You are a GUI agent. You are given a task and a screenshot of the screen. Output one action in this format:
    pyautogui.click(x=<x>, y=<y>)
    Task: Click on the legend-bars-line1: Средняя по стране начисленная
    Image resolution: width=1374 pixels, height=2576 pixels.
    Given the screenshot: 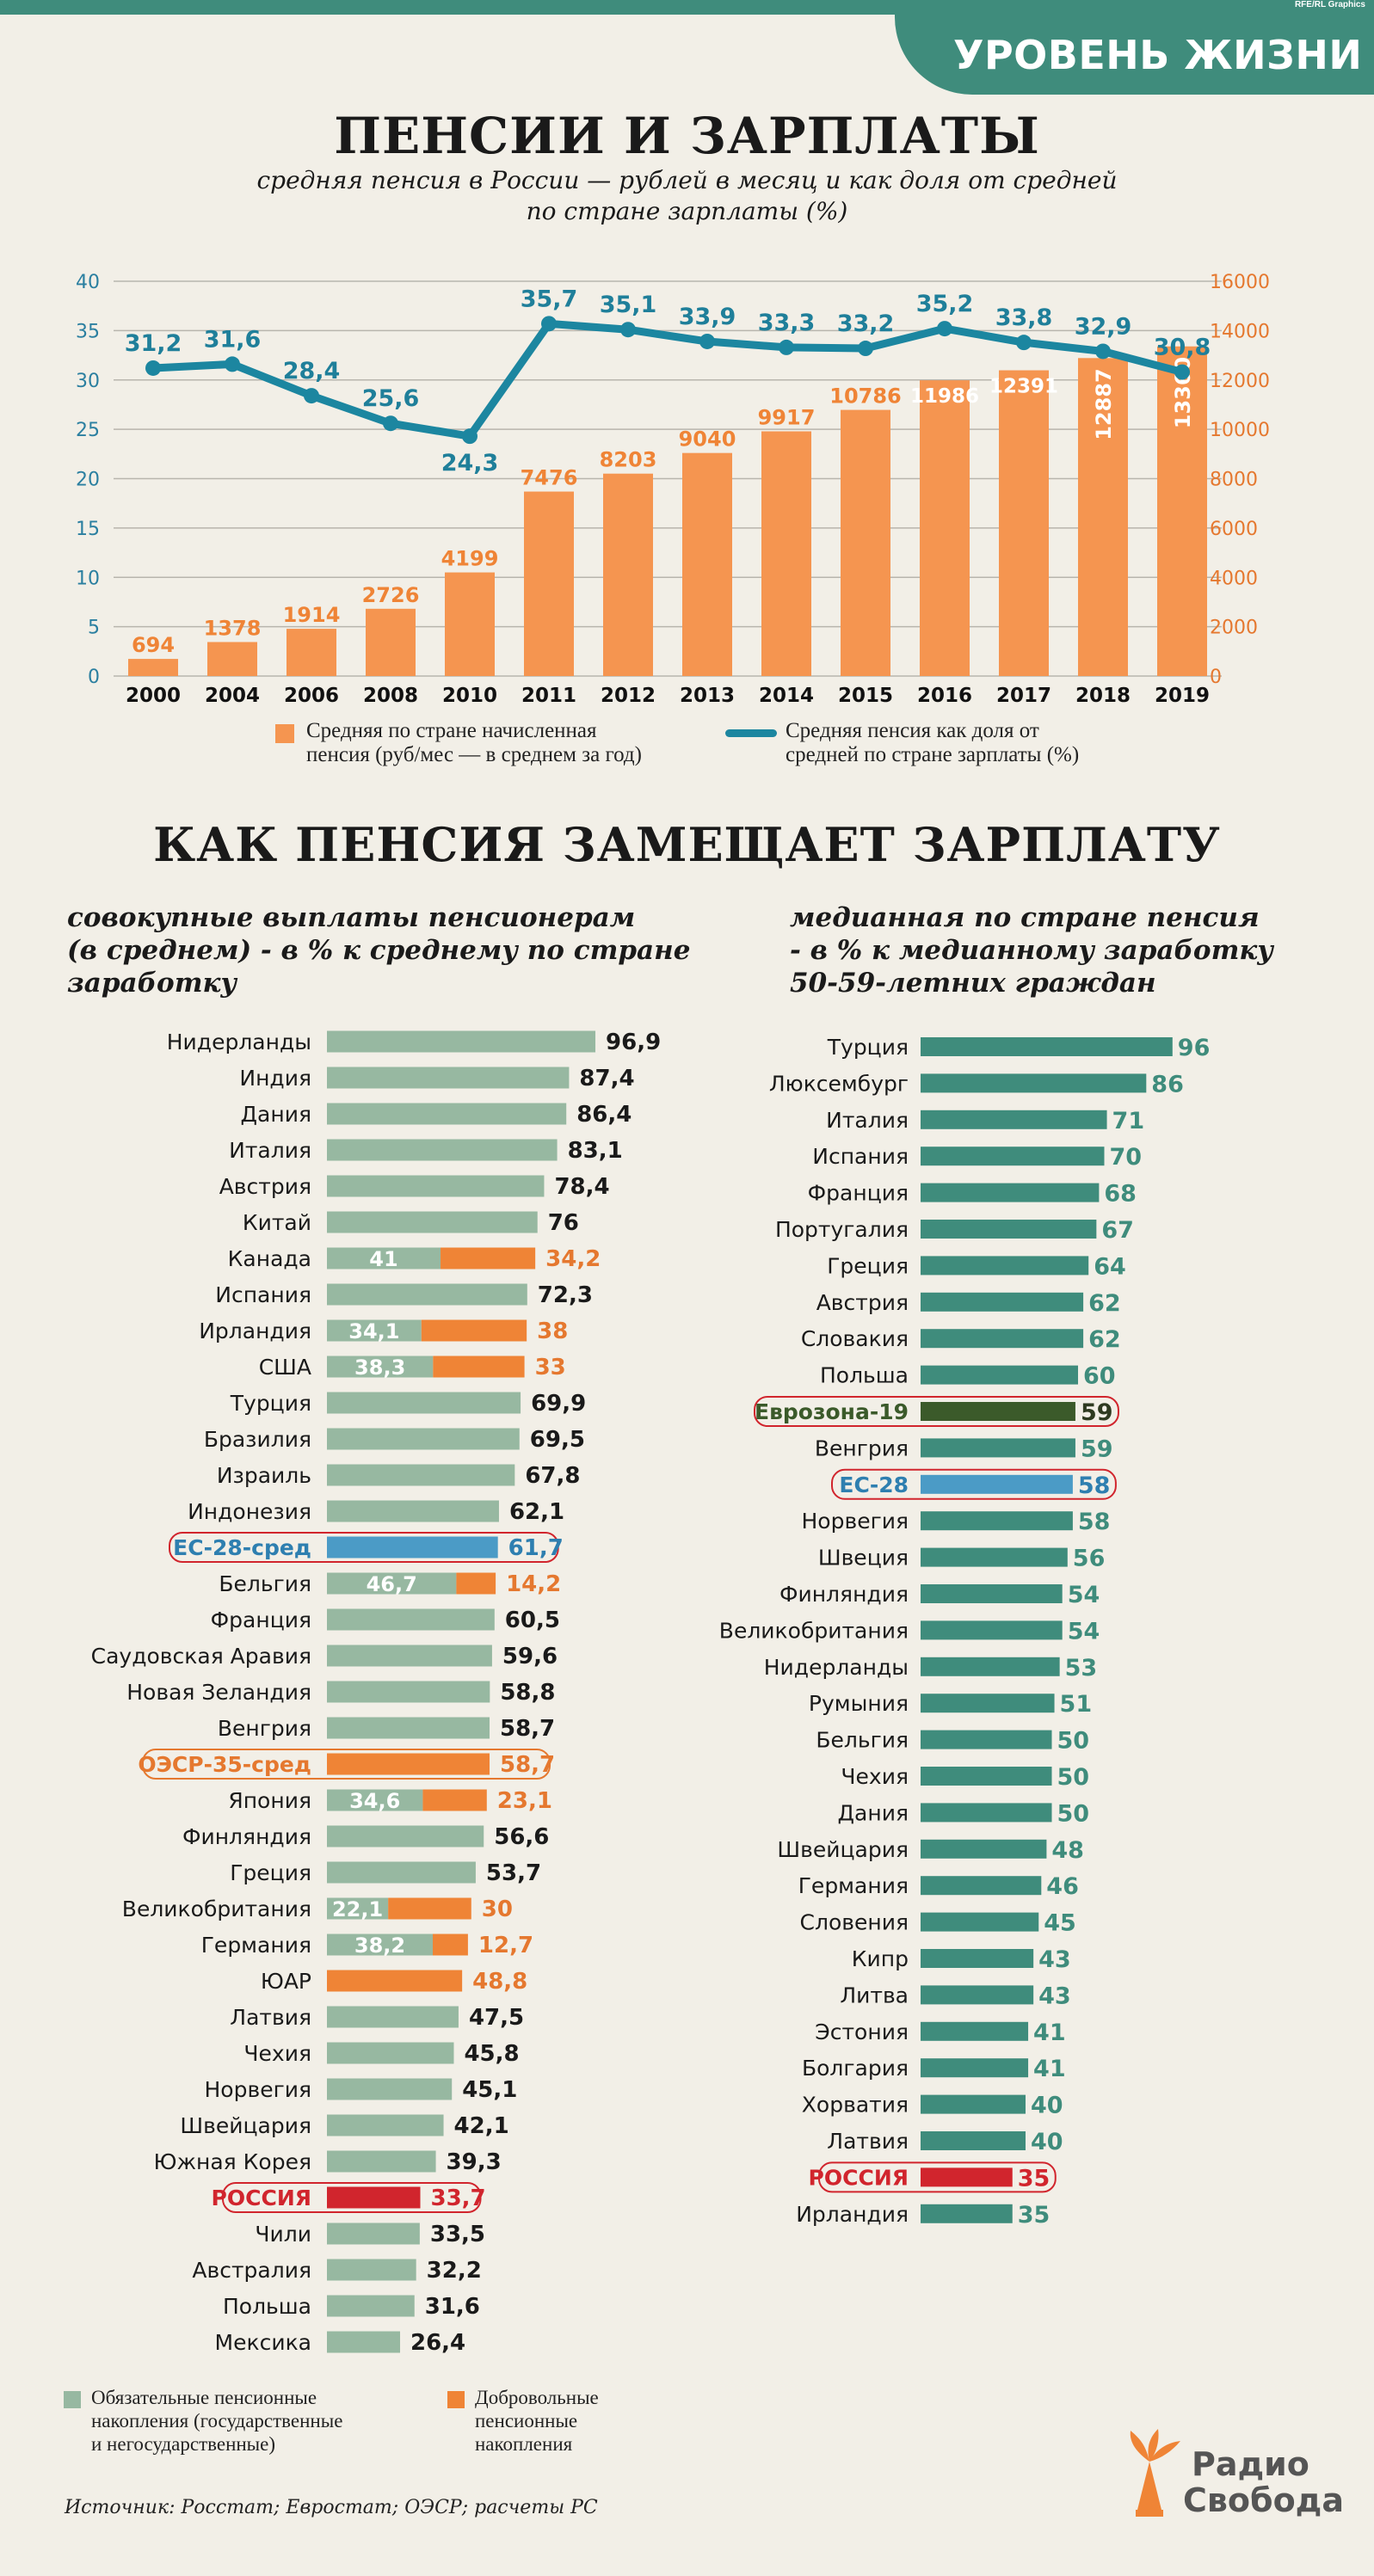 What is the action you would take?
    pyautogui.click(x=451, y=730)
    